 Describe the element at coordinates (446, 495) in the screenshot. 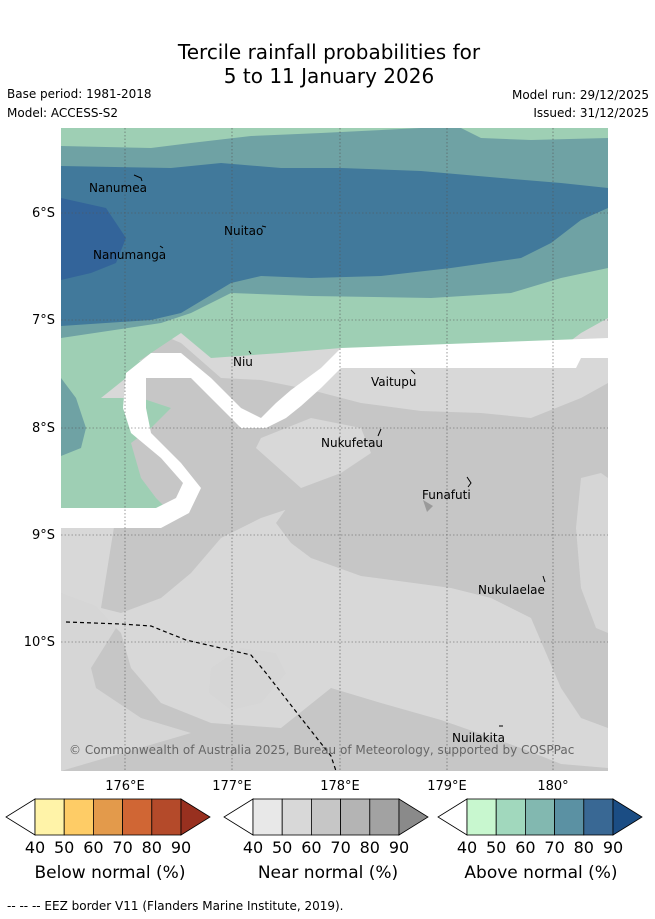

I see `label-funafuti: Funafuti` at that location.